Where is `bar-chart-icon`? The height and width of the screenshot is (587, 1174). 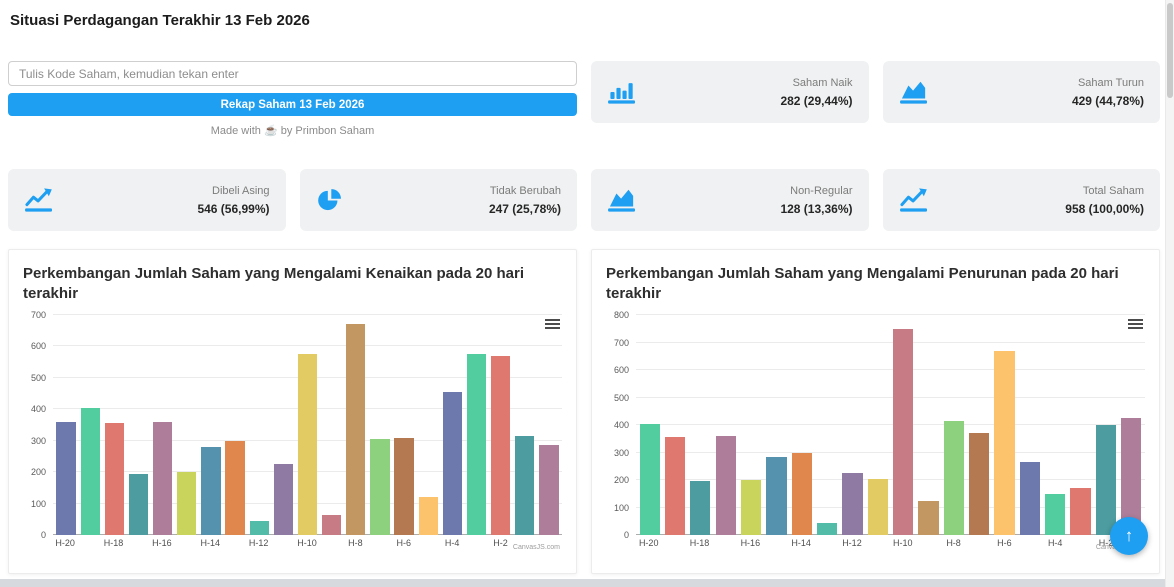 bar-chart-icon is located at coordinates (622, 92).